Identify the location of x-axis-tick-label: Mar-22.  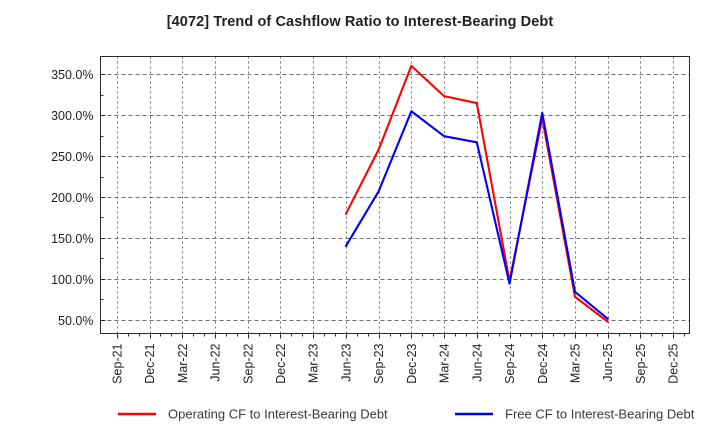
(183, 363).